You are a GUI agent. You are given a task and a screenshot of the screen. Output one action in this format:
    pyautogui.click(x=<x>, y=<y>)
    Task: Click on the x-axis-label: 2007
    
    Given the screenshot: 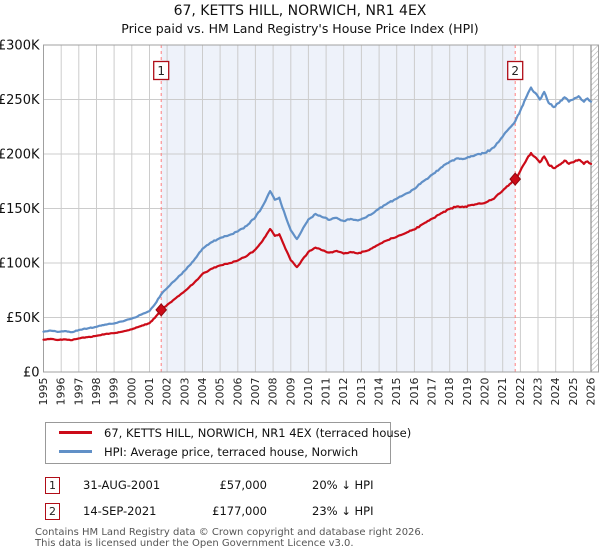 What is the action you would take?
    pyautogui.click(x=255, y=392)
    